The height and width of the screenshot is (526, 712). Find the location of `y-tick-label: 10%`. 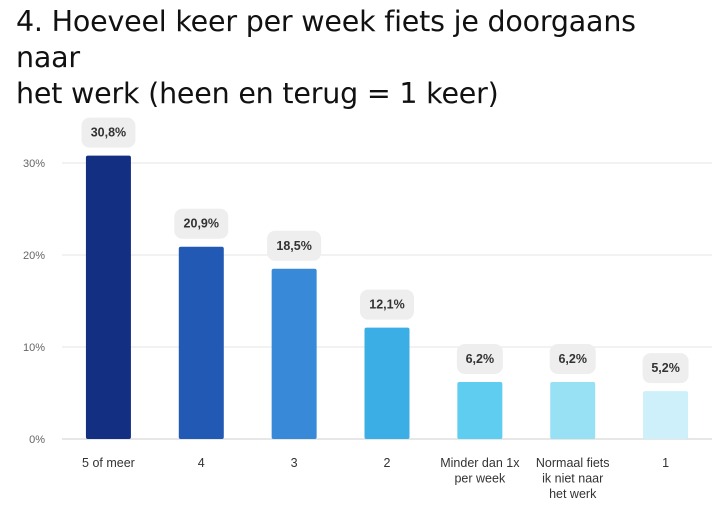

y-tick-label: 10% is located at coordinates (34, 348).